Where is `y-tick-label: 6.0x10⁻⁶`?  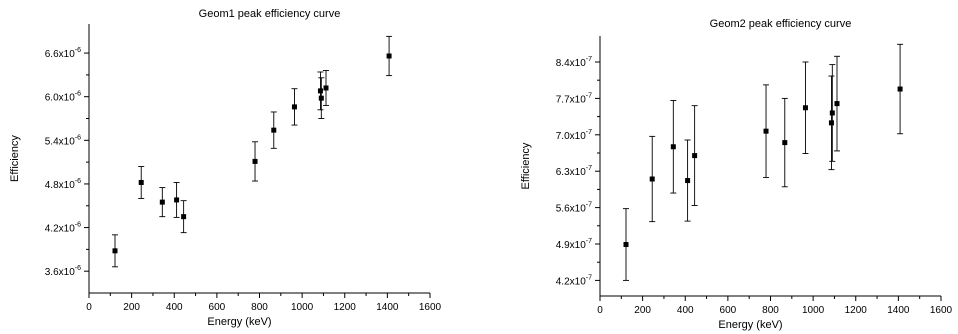 y-tick-label: 6.0x10⁻⁶ is located at coordinates (63, 97).